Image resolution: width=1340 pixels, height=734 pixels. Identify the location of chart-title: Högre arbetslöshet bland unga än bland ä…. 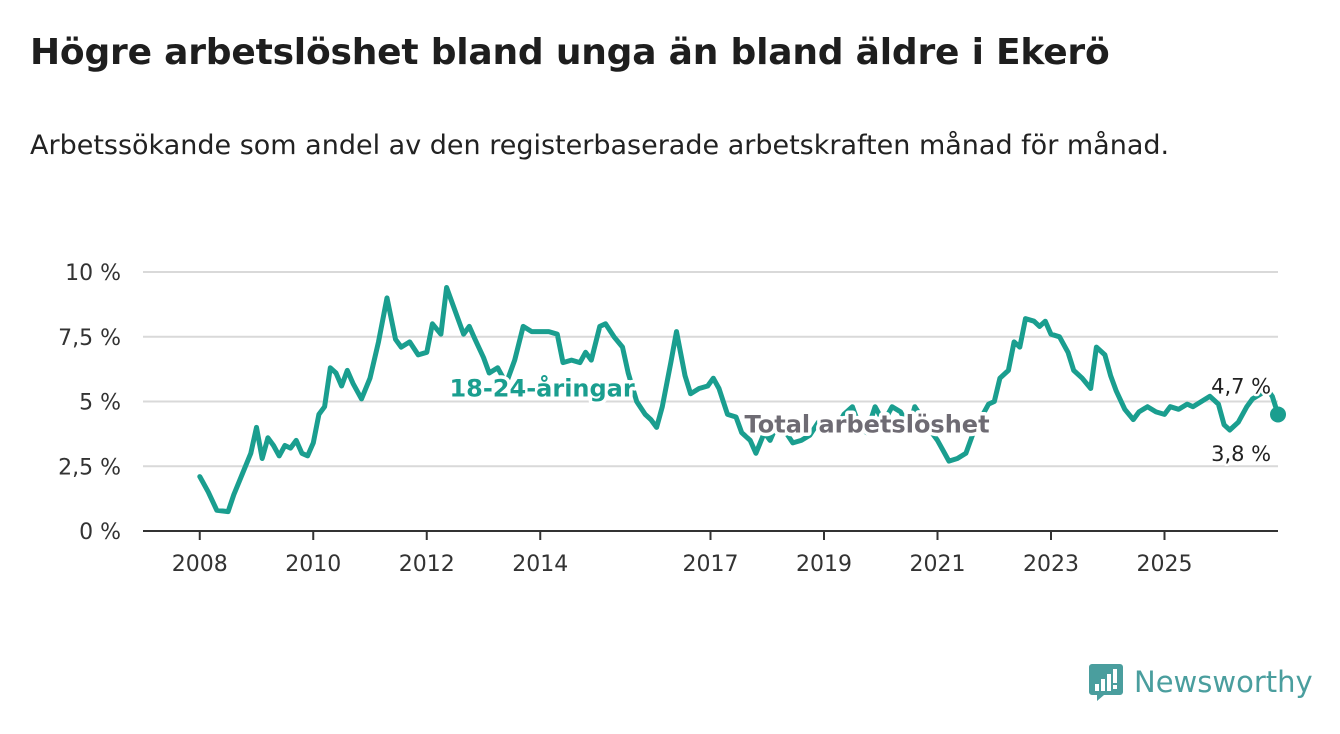
(570, 52).